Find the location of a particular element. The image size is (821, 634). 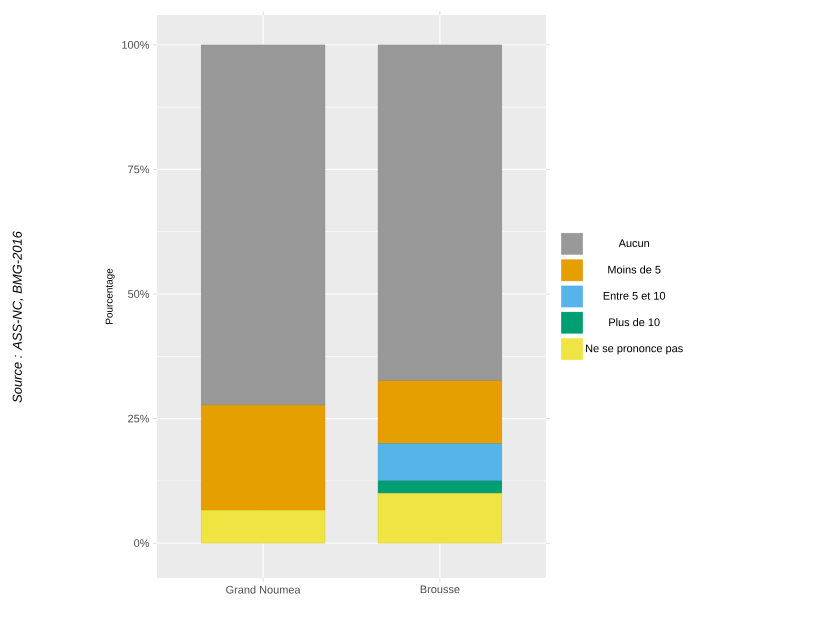

y-tick-label: 75% is located at coordinates (139, 170).